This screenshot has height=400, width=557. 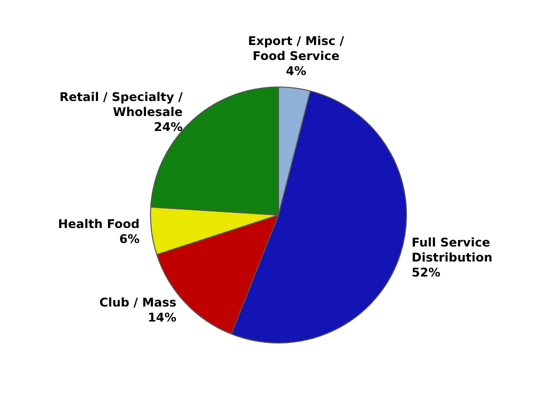 What do you see at coordinates (137, 302) in the screenshot?
I see `slice-label: Club / Mass` at bounding box center [137, 302].